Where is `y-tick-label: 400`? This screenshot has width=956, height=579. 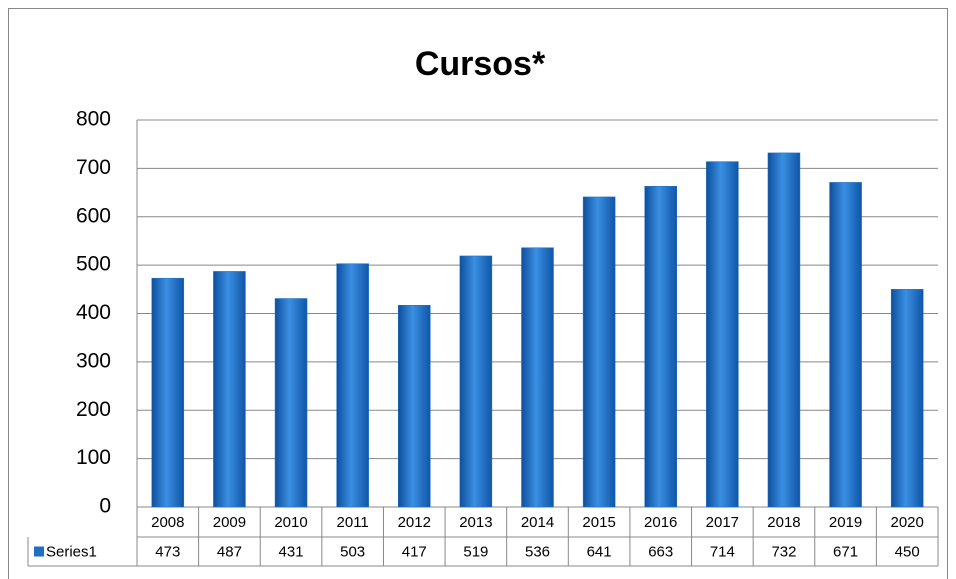 y-tick-label: 400 is located at coordinates (93, 312).